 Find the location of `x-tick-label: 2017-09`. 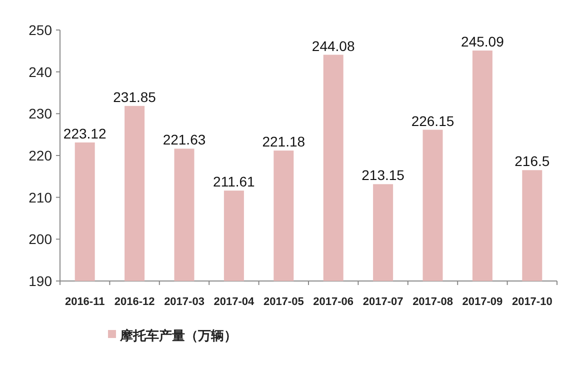

x-tick-label: 2017-09 is located at coordinates (482, 302).